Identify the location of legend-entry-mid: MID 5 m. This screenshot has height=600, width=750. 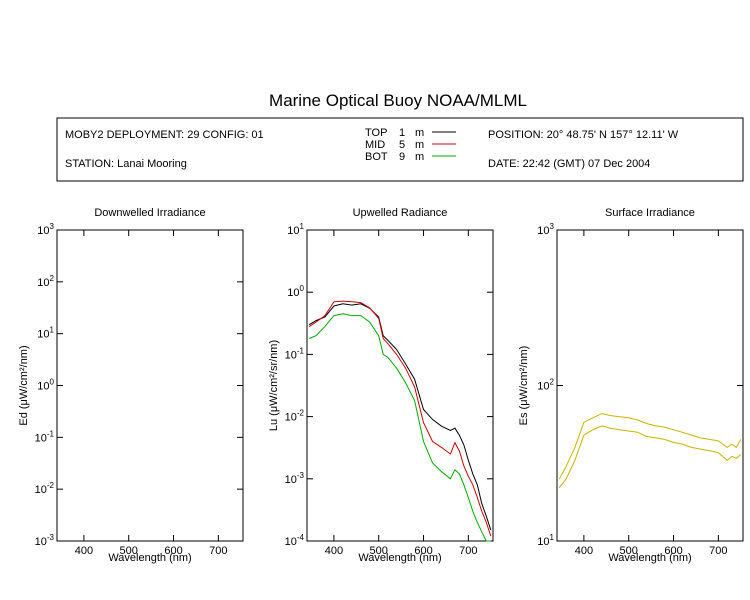
(410, 145).